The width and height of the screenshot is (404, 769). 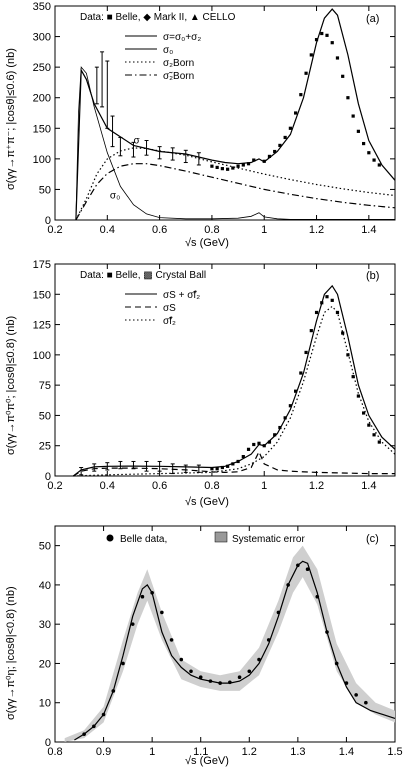 I want to click on legend-label: σ=σ₀+σ₂, so click(x=182, y=37).